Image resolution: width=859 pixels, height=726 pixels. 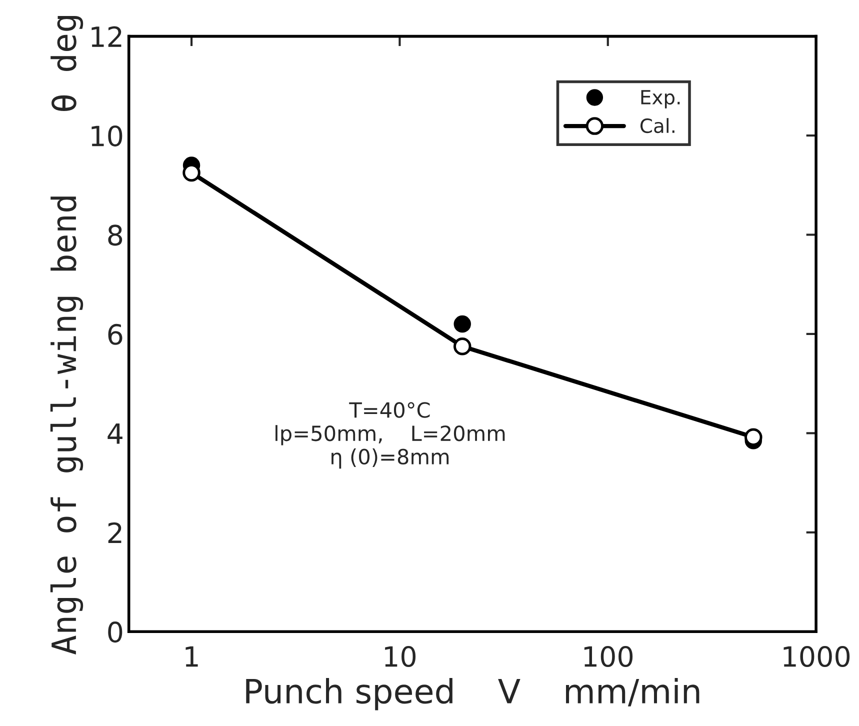 I want to click on annotation: T=40°C lp=50mm, L=20mm η (0)=8mm, so click(x=390, y=435).